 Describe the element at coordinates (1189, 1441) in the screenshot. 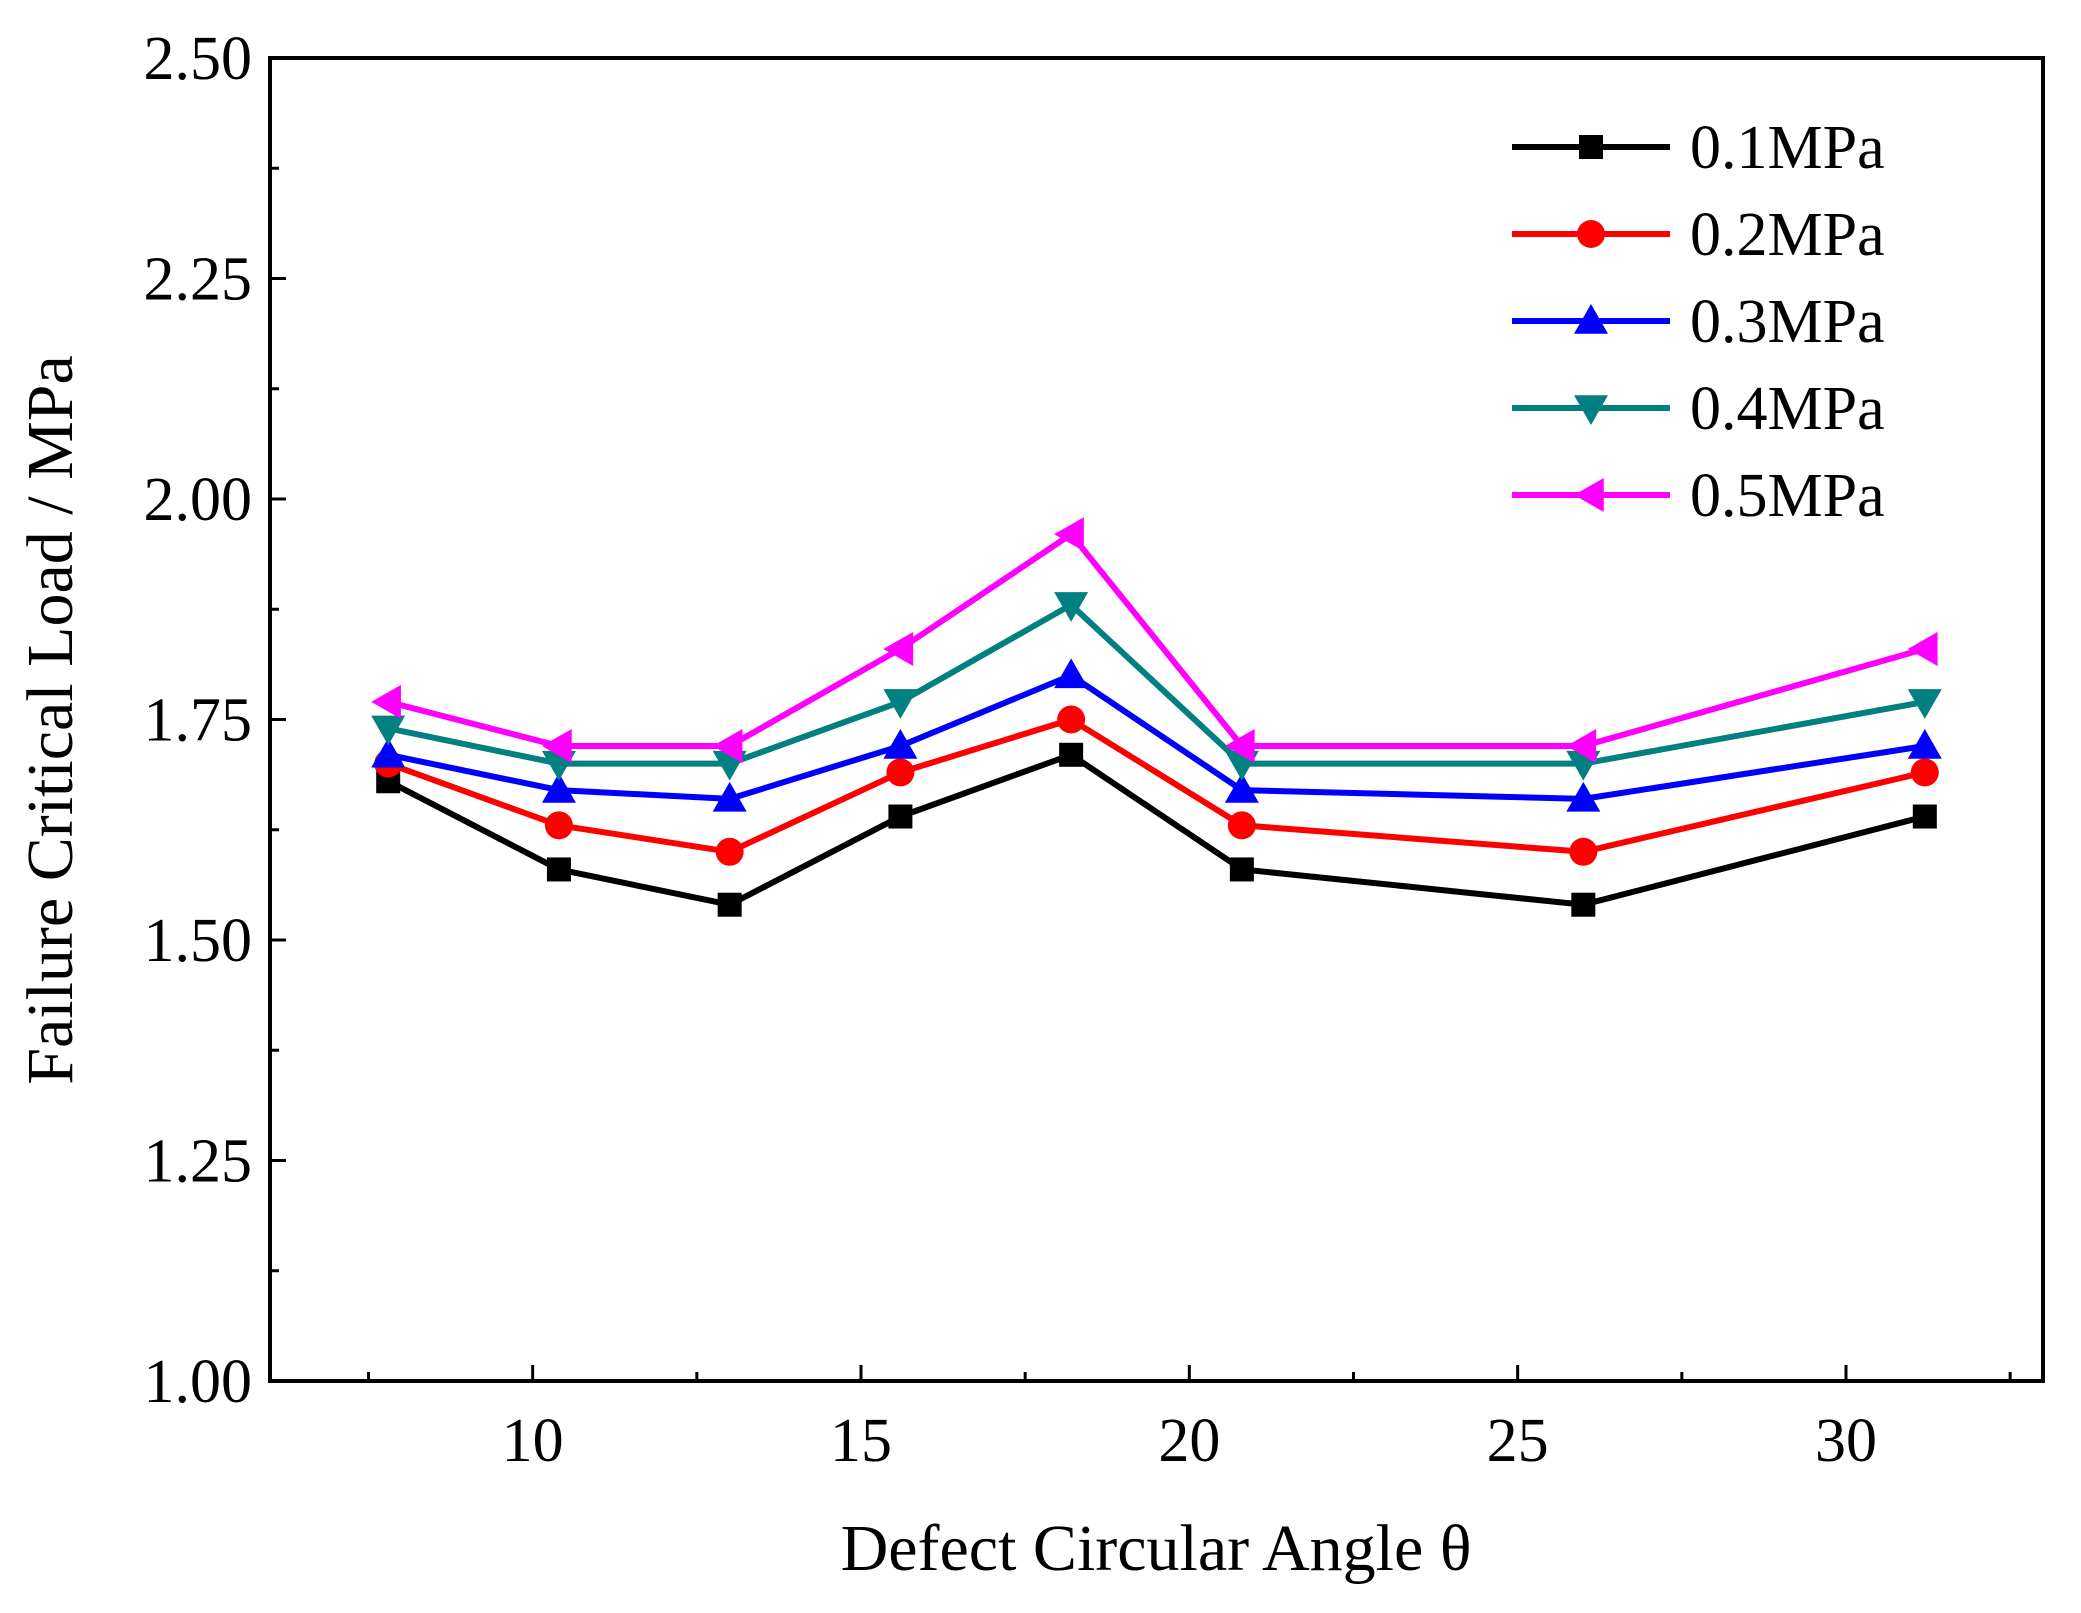

I see `x-tick-label: 20` at that location.